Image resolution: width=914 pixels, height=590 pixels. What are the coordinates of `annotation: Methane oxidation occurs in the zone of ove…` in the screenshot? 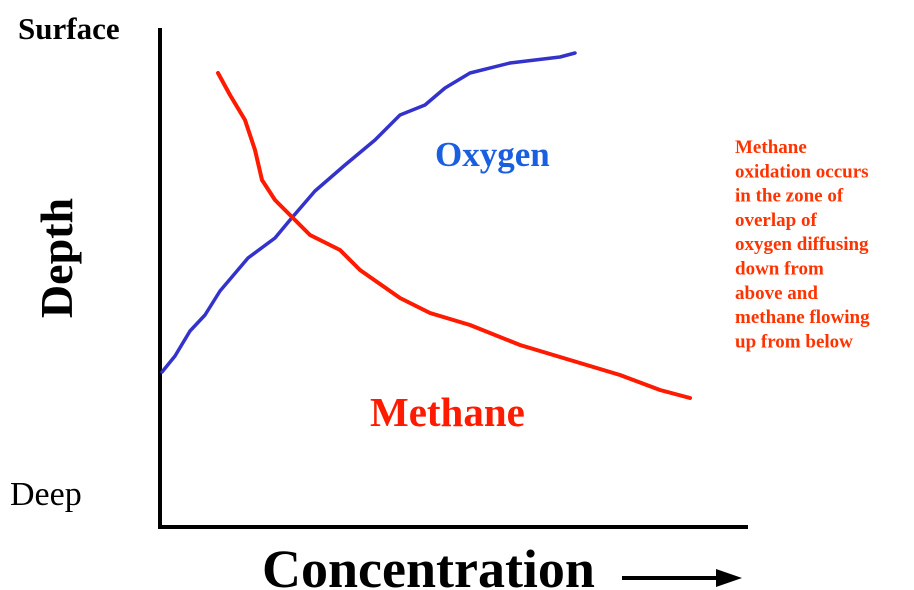 It's located at (802, 244).